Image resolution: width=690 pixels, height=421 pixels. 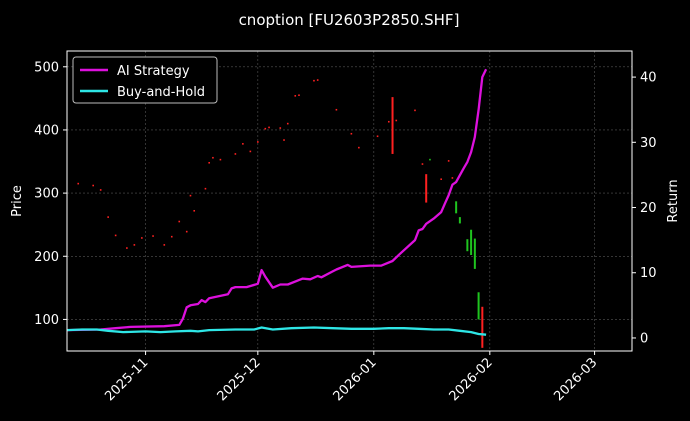 What do you see at coordinates (648, 143) in the screenshot?
I see `y-right-tick-label: 30` at bounding box center [648, 143].